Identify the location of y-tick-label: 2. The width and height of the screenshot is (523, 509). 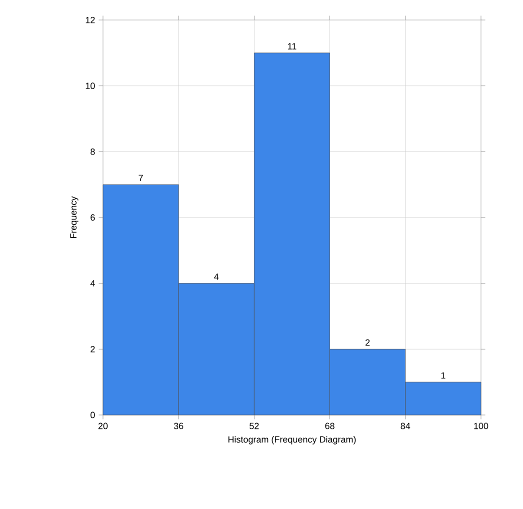
(92, 349).